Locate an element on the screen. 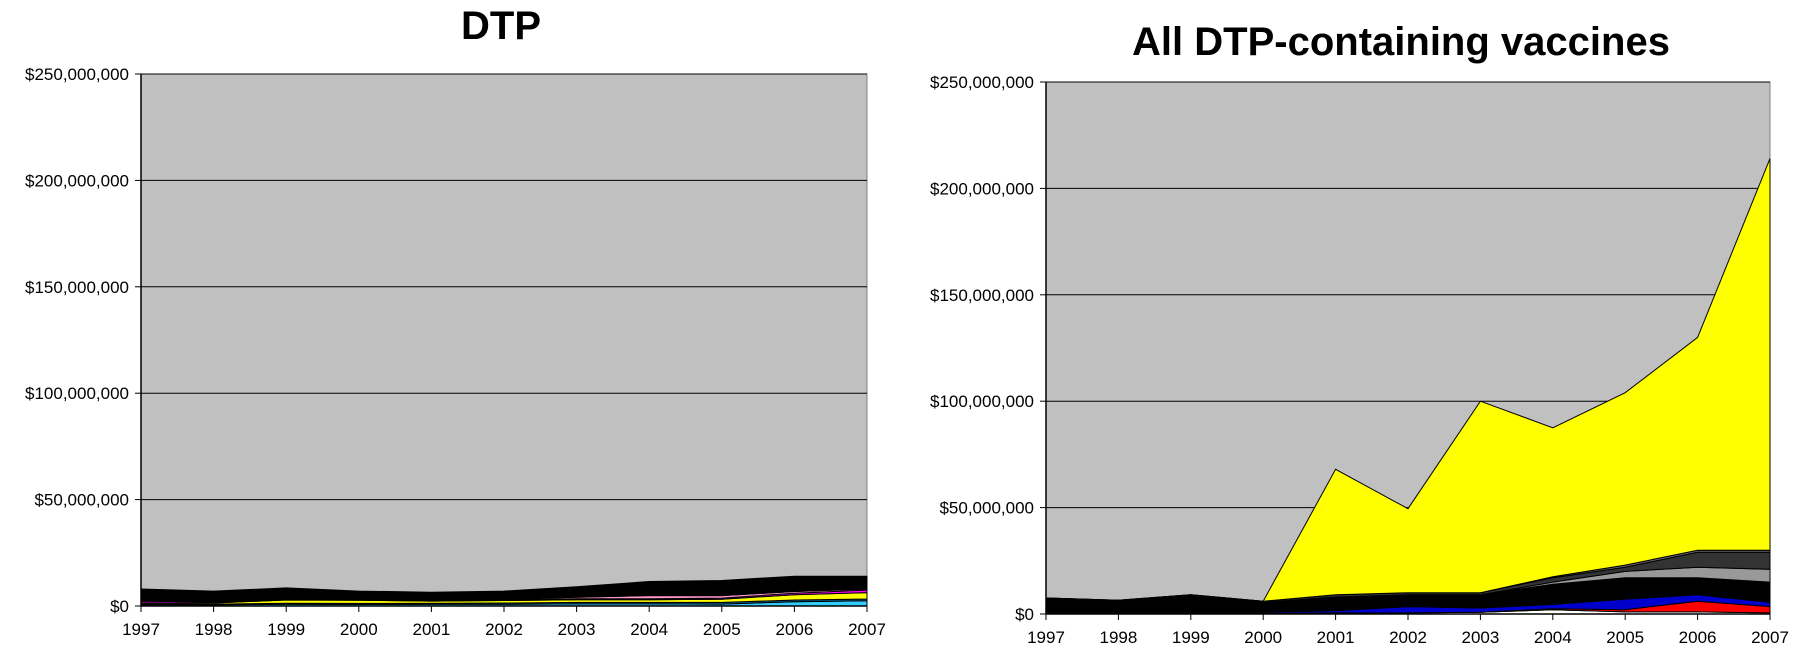 This screenshot has width=1806, height=650. chart-title-dtp: DTP is located at coordinates (501, 26).